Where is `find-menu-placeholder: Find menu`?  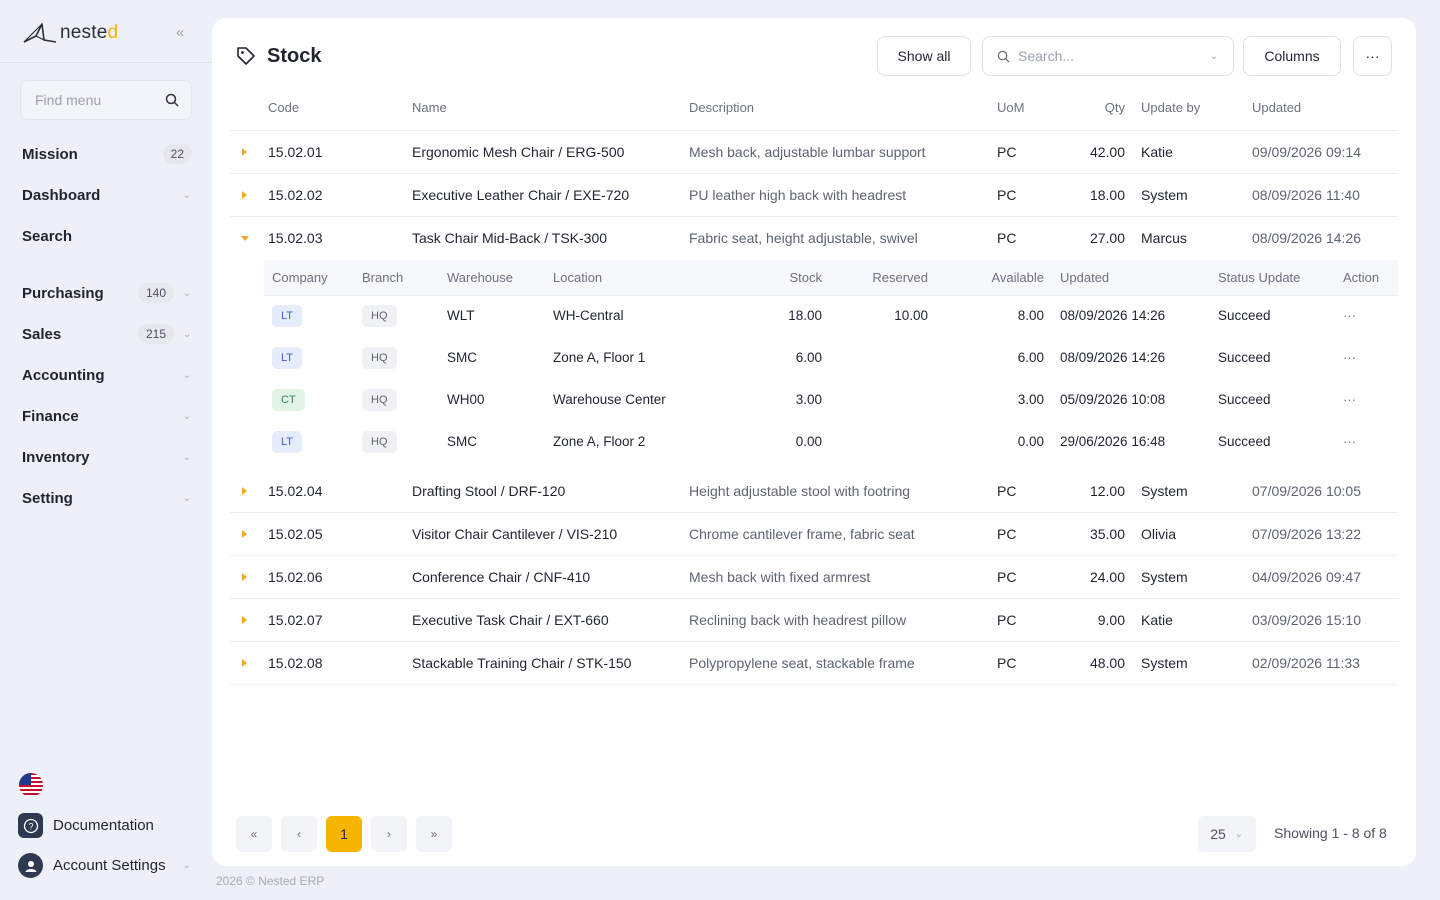
find-menu-placeholder: Find menu is located at coordinates (68, 100).